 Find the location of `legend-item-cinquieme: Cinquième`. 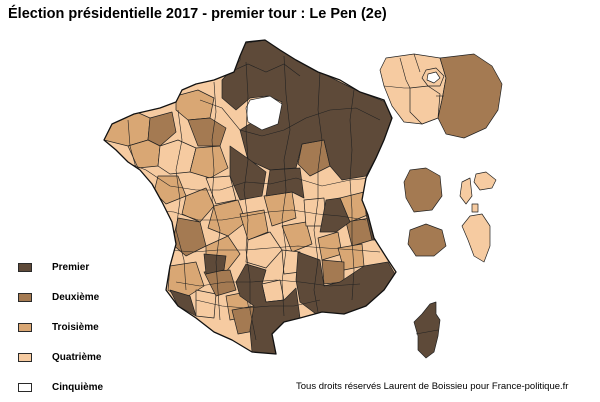

legend-item-cinquieme: Cinquième is located at coordinates (60, 387).